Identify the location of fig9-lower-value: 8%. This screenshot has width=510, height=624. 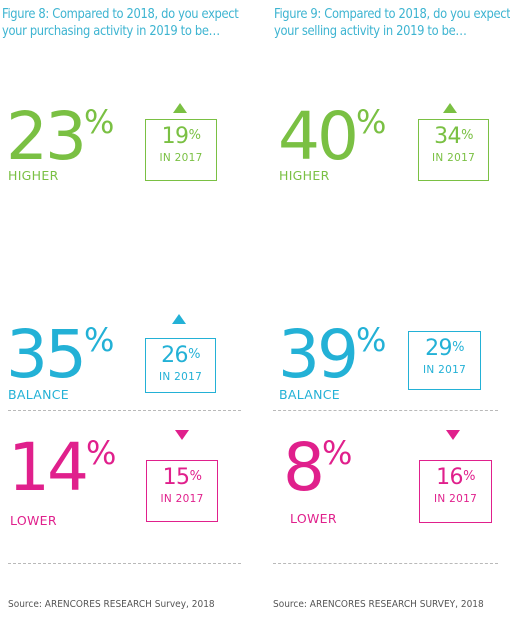
(317, 468).